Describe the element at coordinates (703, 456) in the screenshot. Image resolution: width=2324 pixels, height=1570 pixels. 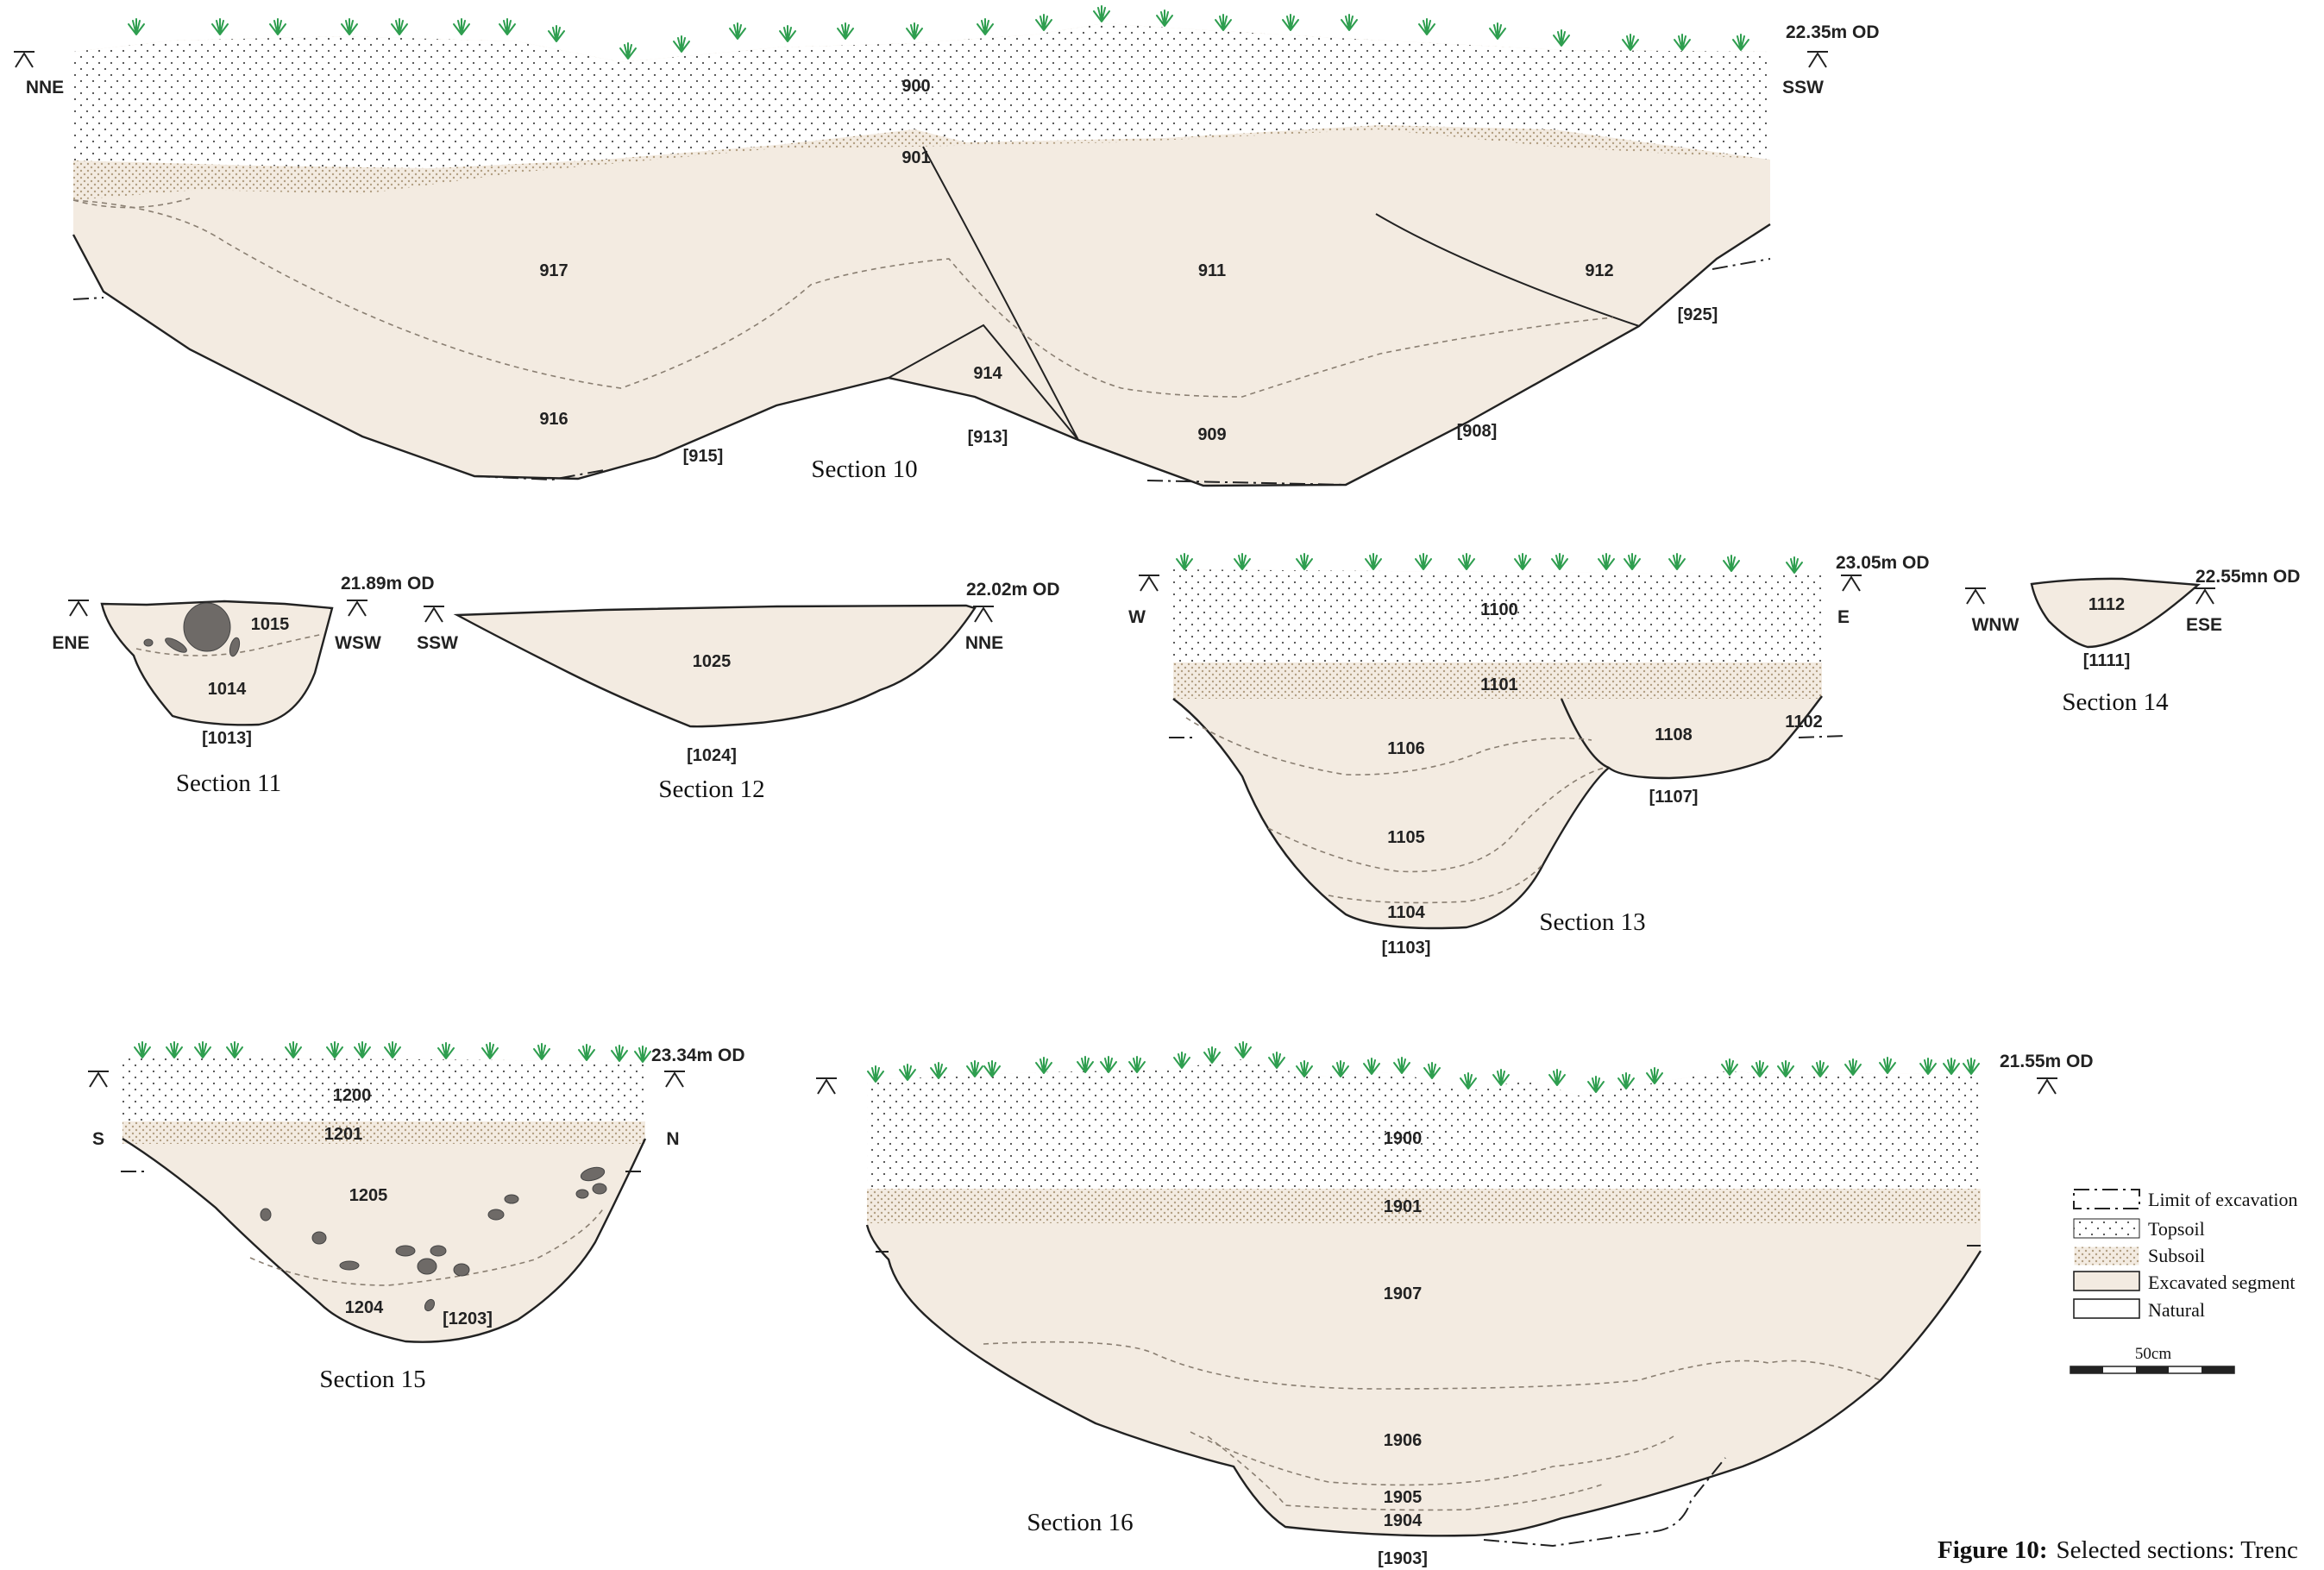
I see `cut-label: [915]` at that location.